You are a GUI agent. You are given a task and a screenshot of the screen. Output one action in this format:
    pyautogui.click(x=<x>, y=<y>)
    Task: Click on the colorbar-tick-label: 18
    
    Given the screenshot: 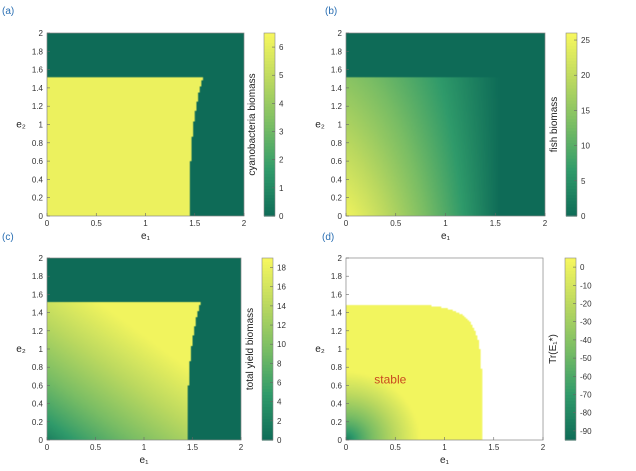 What is the action you would take?
    pyautogui.click(x=281, y=268)
    